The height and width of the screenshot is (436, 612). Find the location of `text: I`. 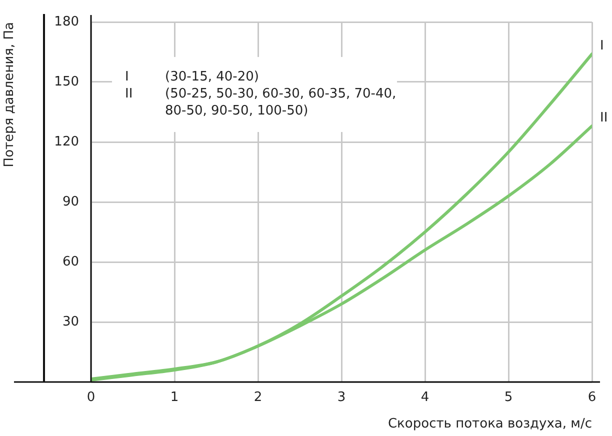

text: I is located at coordinates (127, 76).